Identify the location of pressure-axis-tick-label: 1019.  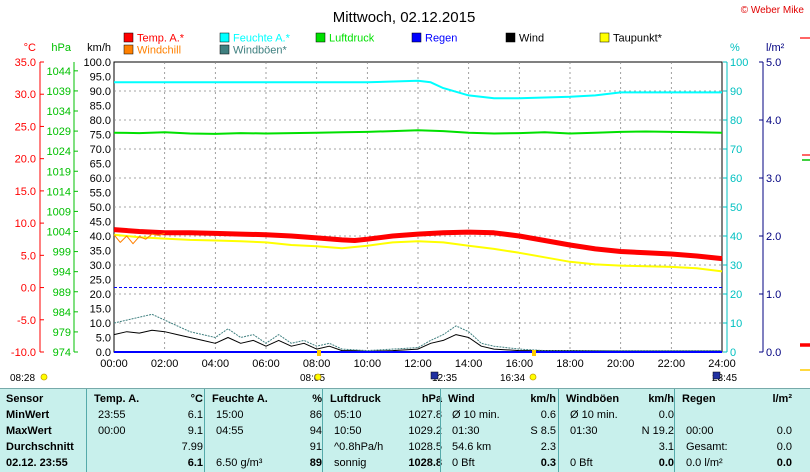
(59, 172).